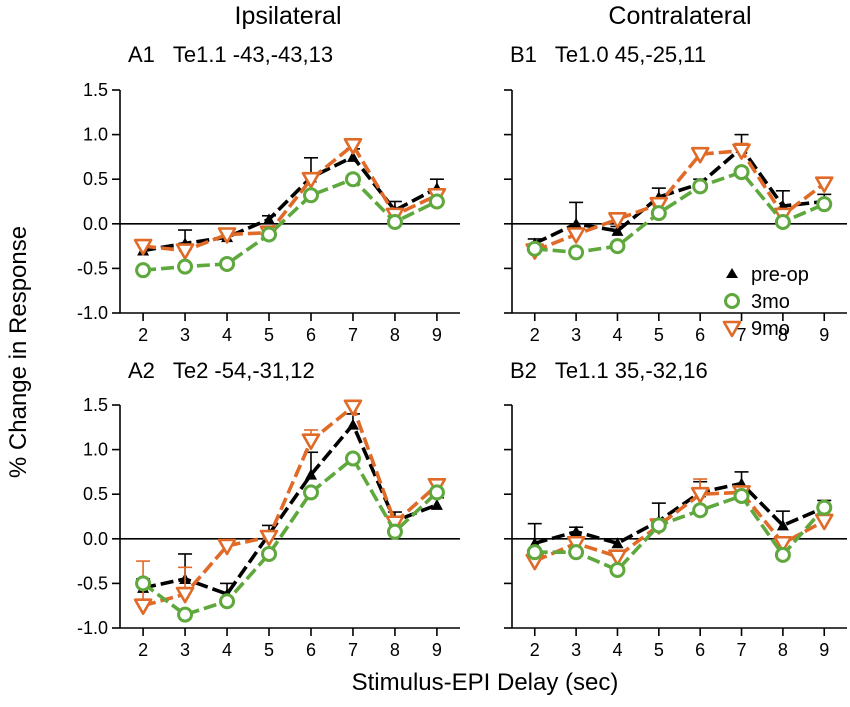 The image size is (850, 707). I want to click on legend-marker-3mo, so click(732, 301).